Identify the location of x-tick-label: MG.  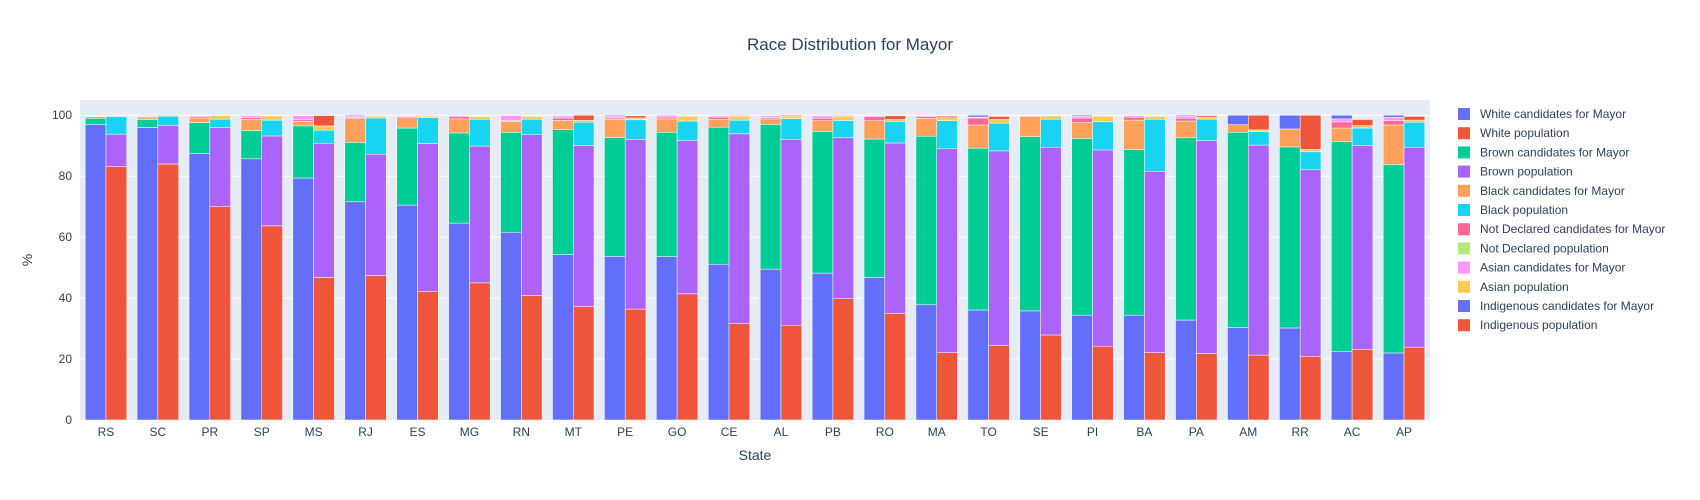
(469, 432).